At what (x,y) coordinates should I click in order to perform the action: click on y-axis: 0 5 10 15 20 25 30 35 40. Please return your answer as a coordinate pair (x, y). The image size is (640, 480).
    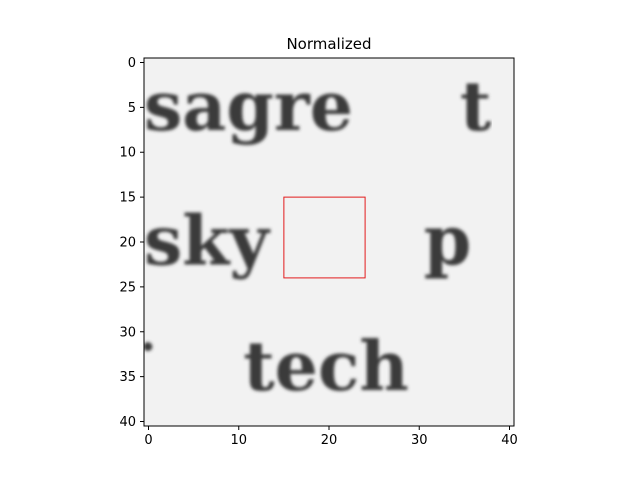
    Looking at the image, I should click on (131, 243).